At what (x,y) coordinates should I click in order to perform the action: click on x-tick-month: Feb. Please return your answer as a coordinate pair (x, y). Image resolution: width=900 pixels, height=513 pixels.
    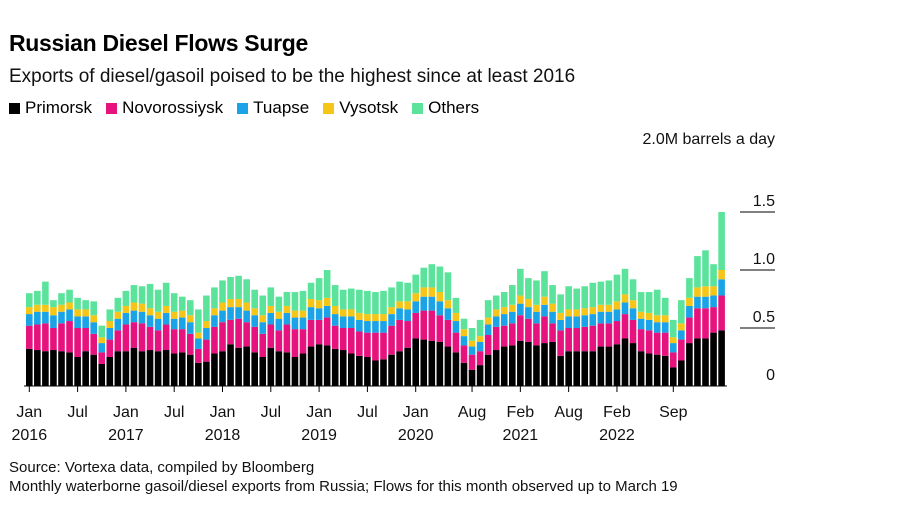
    Looking at the image, I should click on (617, 412).